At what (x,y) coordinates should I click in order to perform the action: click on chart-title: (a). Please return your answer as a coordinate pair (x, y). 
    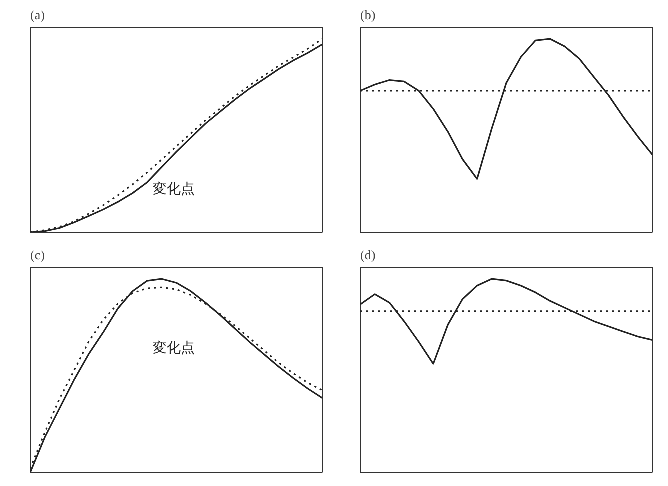
    Looking at the image, I should click on (37, 15).